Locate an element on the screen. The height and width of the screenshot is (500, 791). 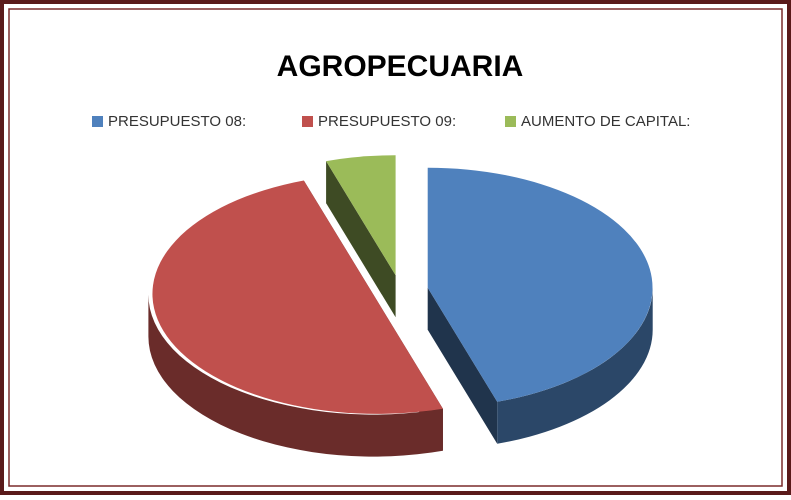
chart-title: AGROPECUARIA is located at coordinates (400, 66).